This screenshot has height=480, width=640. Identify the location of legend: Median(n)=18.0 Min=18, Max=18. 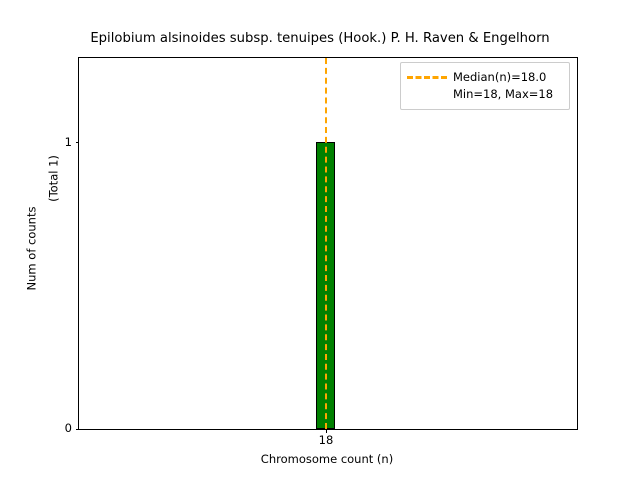
(485, 86).